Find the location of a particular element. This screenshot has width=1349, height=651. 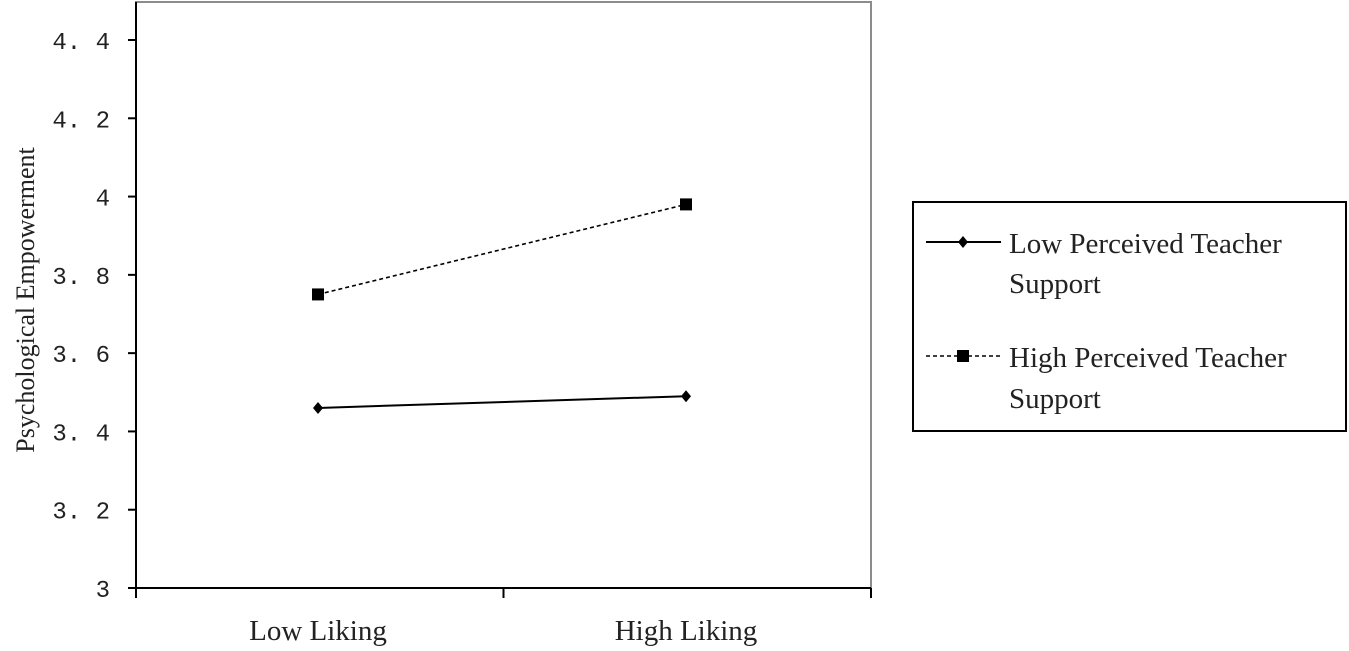

y-tick-label: 4 is located at coordinates (103, 200).